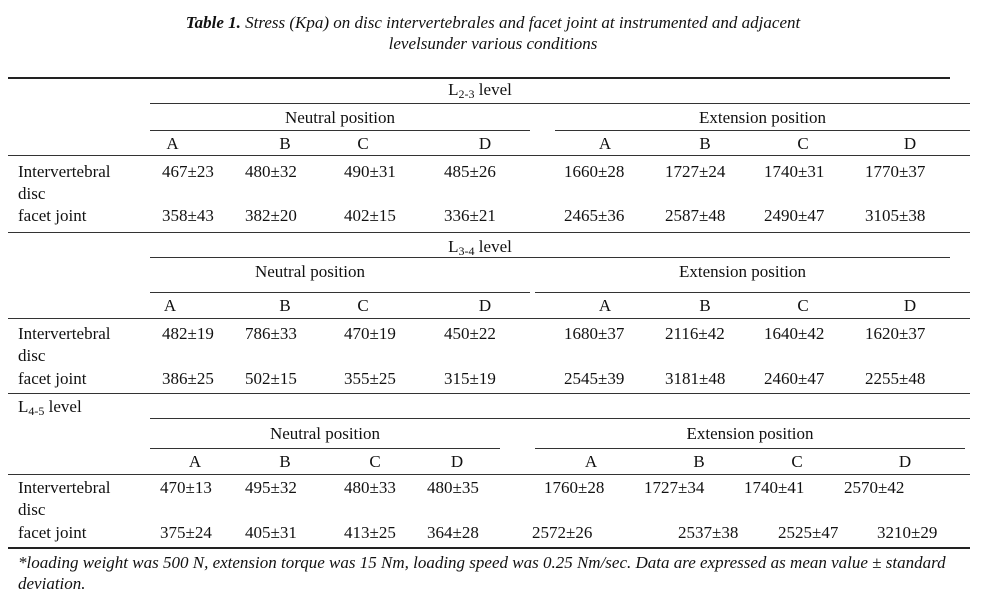 Image resolution: width=986 pixels, height=594 pixels. What do you see at coordinates (480, 247) in the screenshot?
I see `level-heading-l34: L3-4 level` at bounding box center [480, 247].